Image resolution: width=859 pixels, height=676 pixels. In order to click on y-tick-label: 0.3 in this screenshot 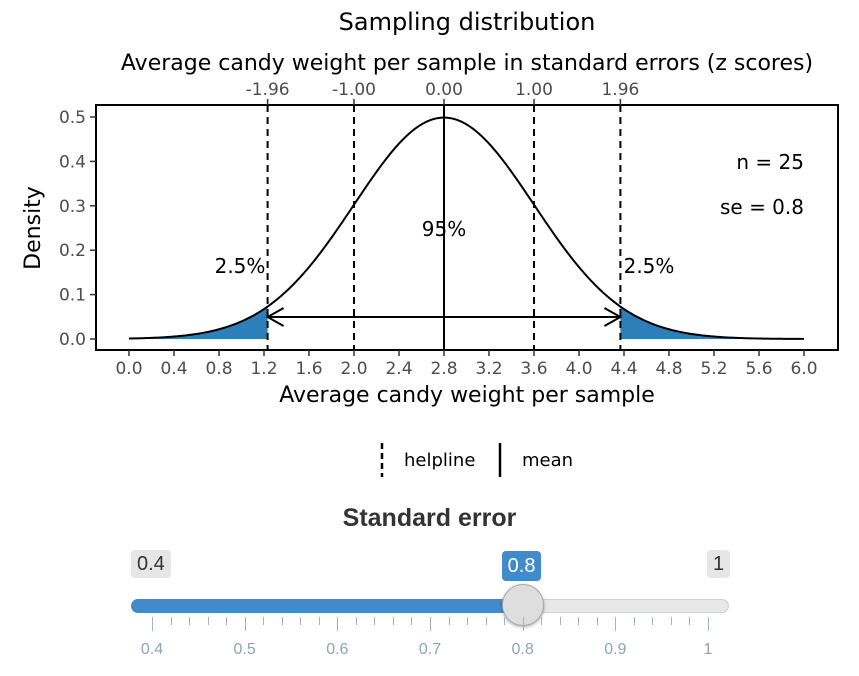, I will do `click(72, 207)`.